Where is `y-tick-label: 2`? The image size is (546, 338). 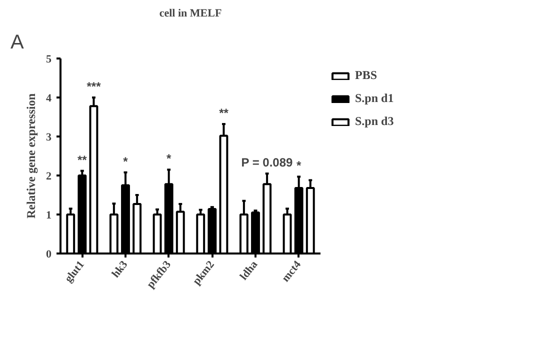
y-tick-label: 2 is located at coordinates (49, 176).